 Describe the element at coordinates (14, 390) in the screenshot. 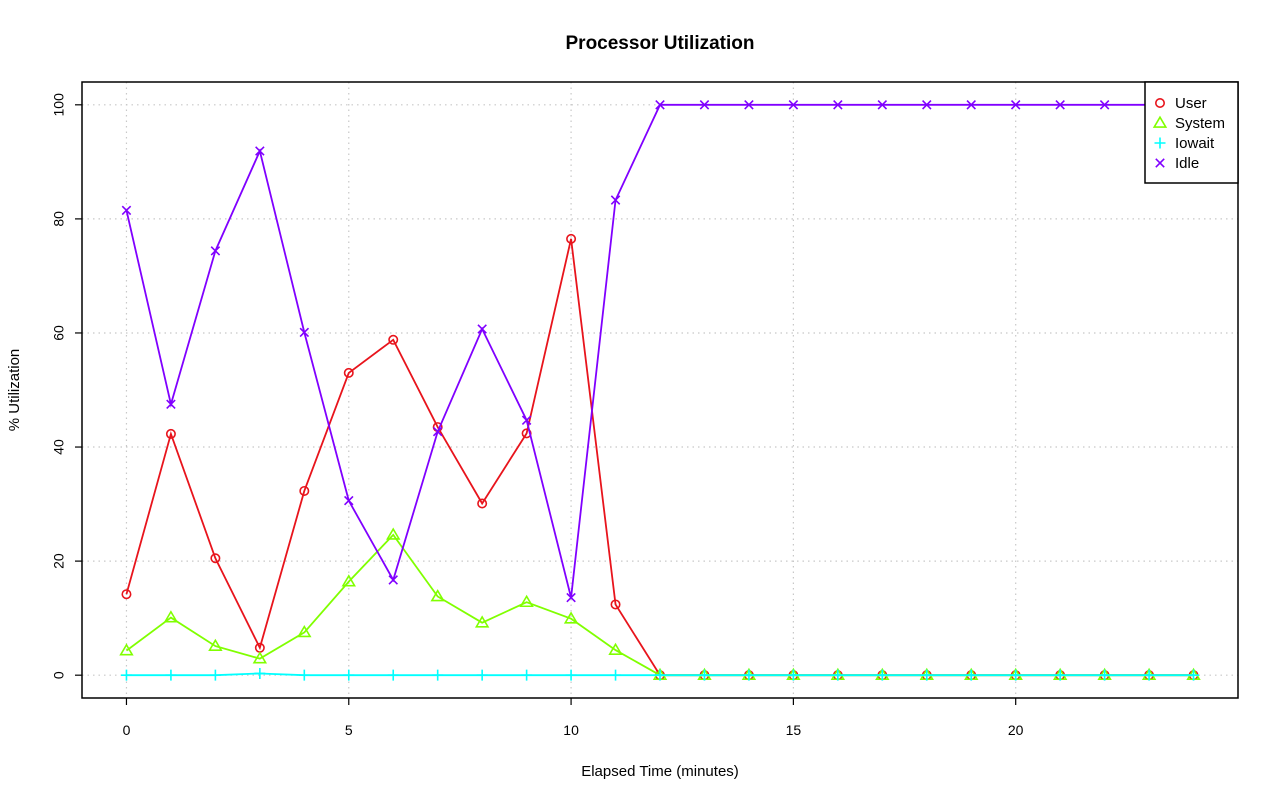

I see `y-axis-label: % Utilization` at that location.